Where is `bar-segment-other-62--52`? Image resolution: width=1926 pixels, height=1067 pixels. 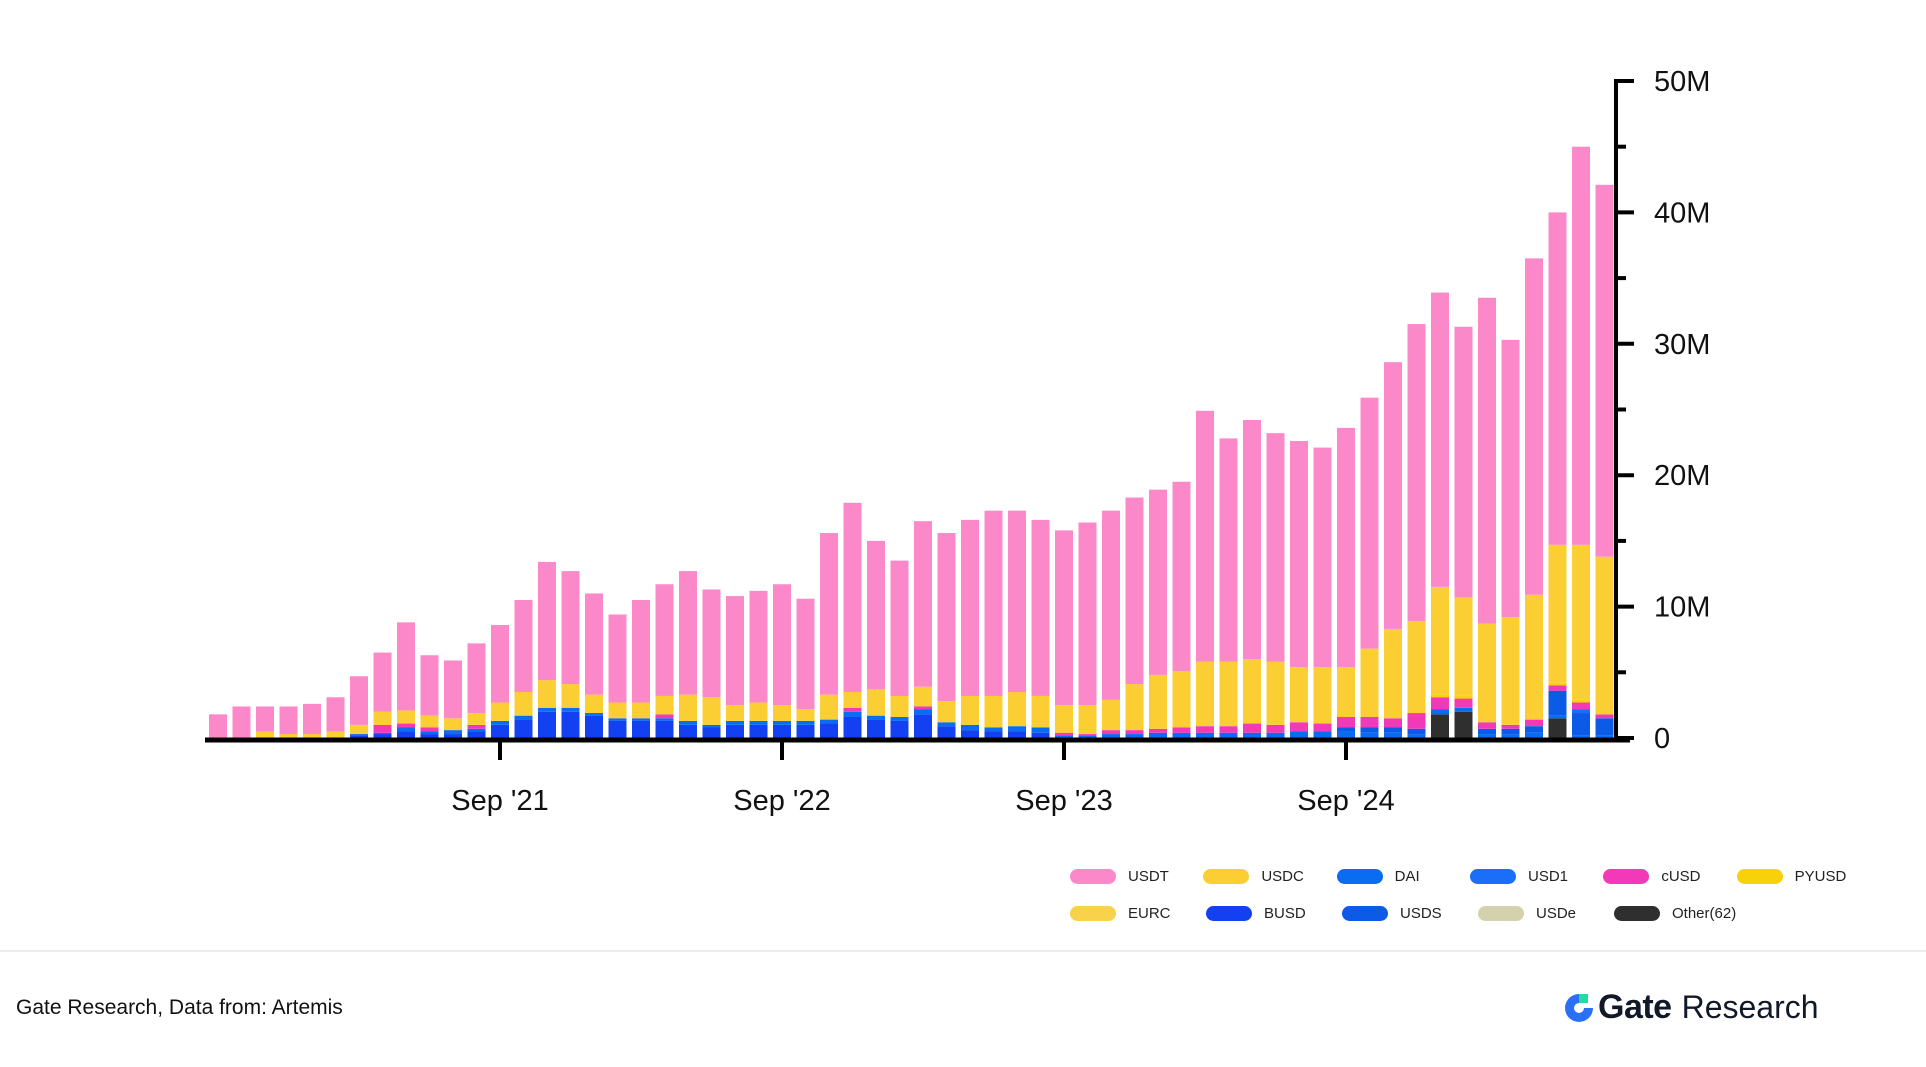
bar-segment-other-62--52 is located at coordinates (1440, 726).